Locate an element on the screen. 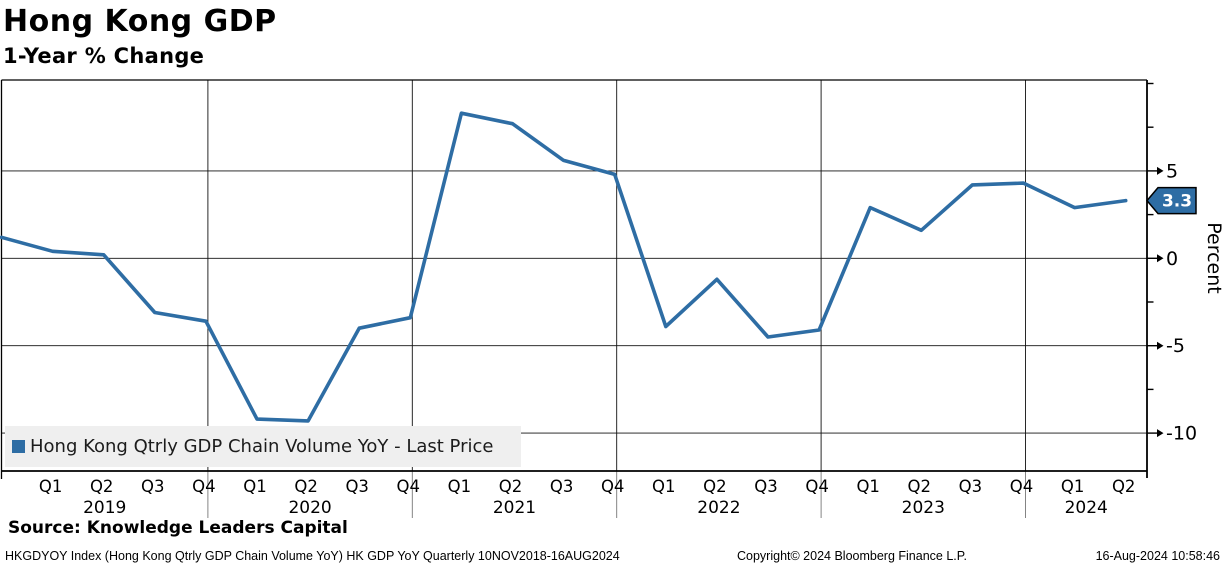 Image resolution: width=1224 pixels, height=566 pixels. legend-series-marker is located at coordinates (18, 446).